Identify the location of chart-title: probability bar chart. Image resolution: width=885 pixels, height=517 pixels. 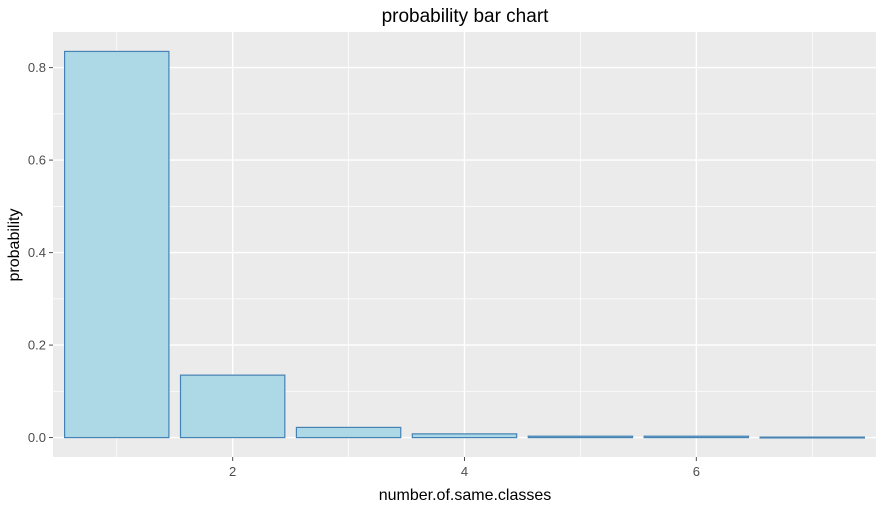
(466, 16).